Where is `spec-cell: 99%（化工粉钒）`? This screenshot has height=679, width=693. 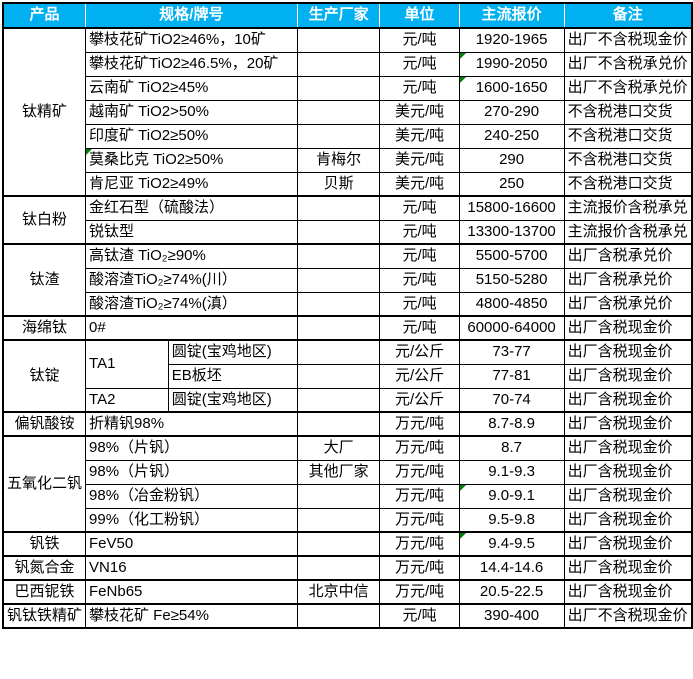
spec-cell: 99%（化工粉钒） is located at coordinates (191, 520).